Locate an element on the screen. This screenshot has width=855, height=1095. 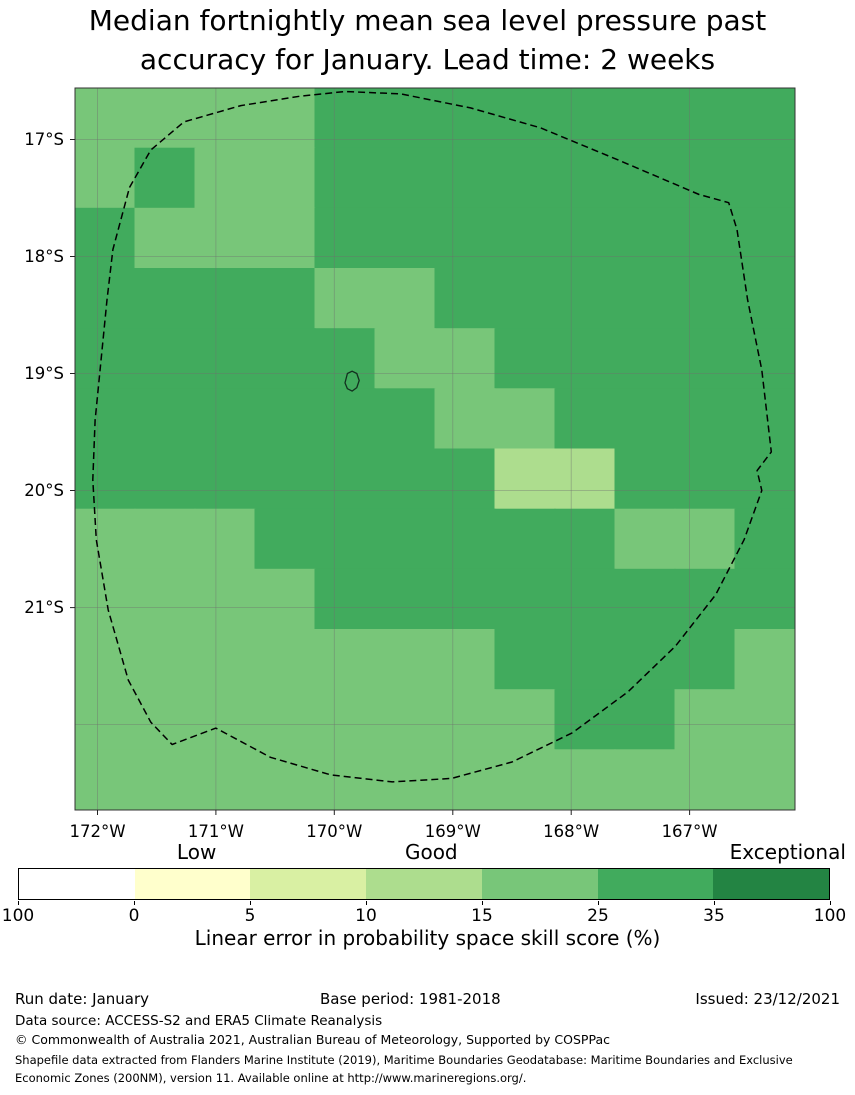
x-tick-label: 168°W is located at coordinates (571, 830).